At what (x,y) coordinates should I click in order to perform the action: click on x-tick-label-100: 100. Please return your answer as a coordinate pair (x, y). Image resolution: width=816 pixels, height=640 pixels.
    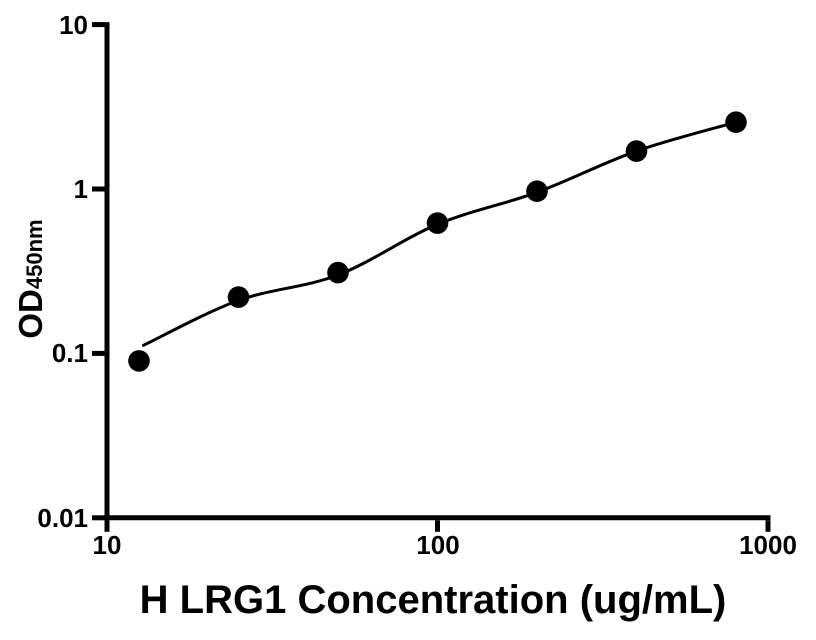
    Looking at the image, I should click on (438, 545).